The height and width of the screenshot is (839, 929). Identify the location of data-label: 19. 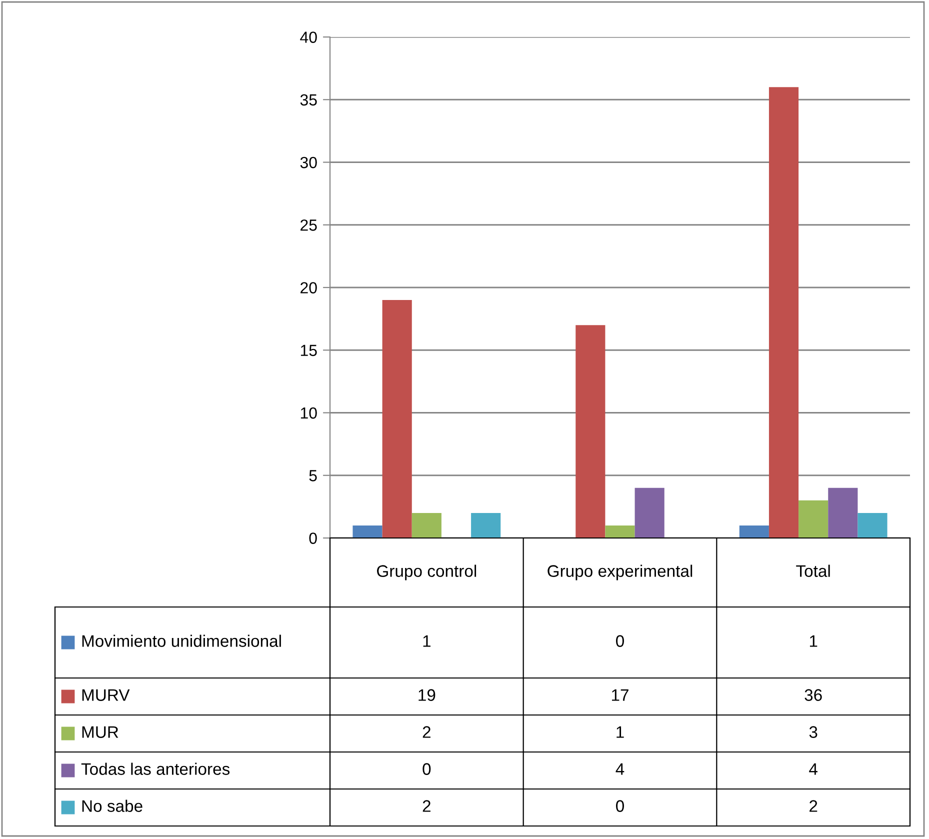
(427, 695).